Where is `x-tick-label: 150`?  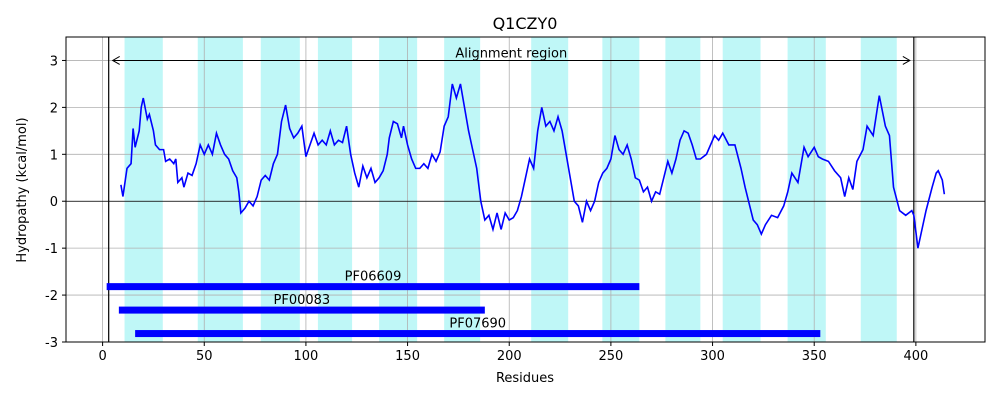
x-tick-label: 150 is located at coordinates (407, 356).